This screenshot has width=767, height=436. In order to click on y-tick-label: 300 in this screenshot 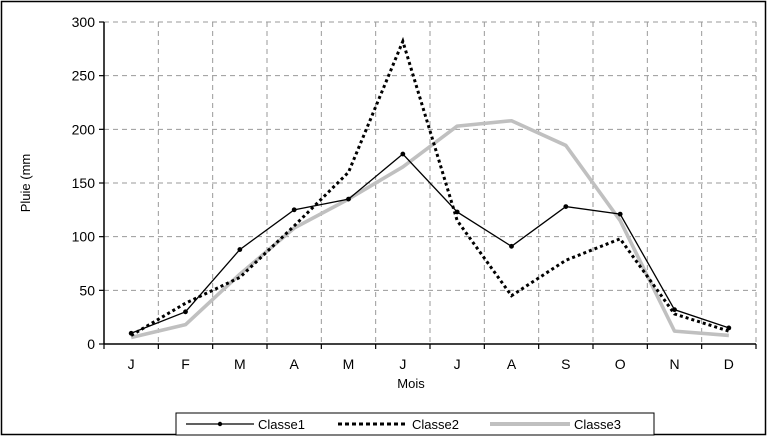, I will do `click(84, 22)`.